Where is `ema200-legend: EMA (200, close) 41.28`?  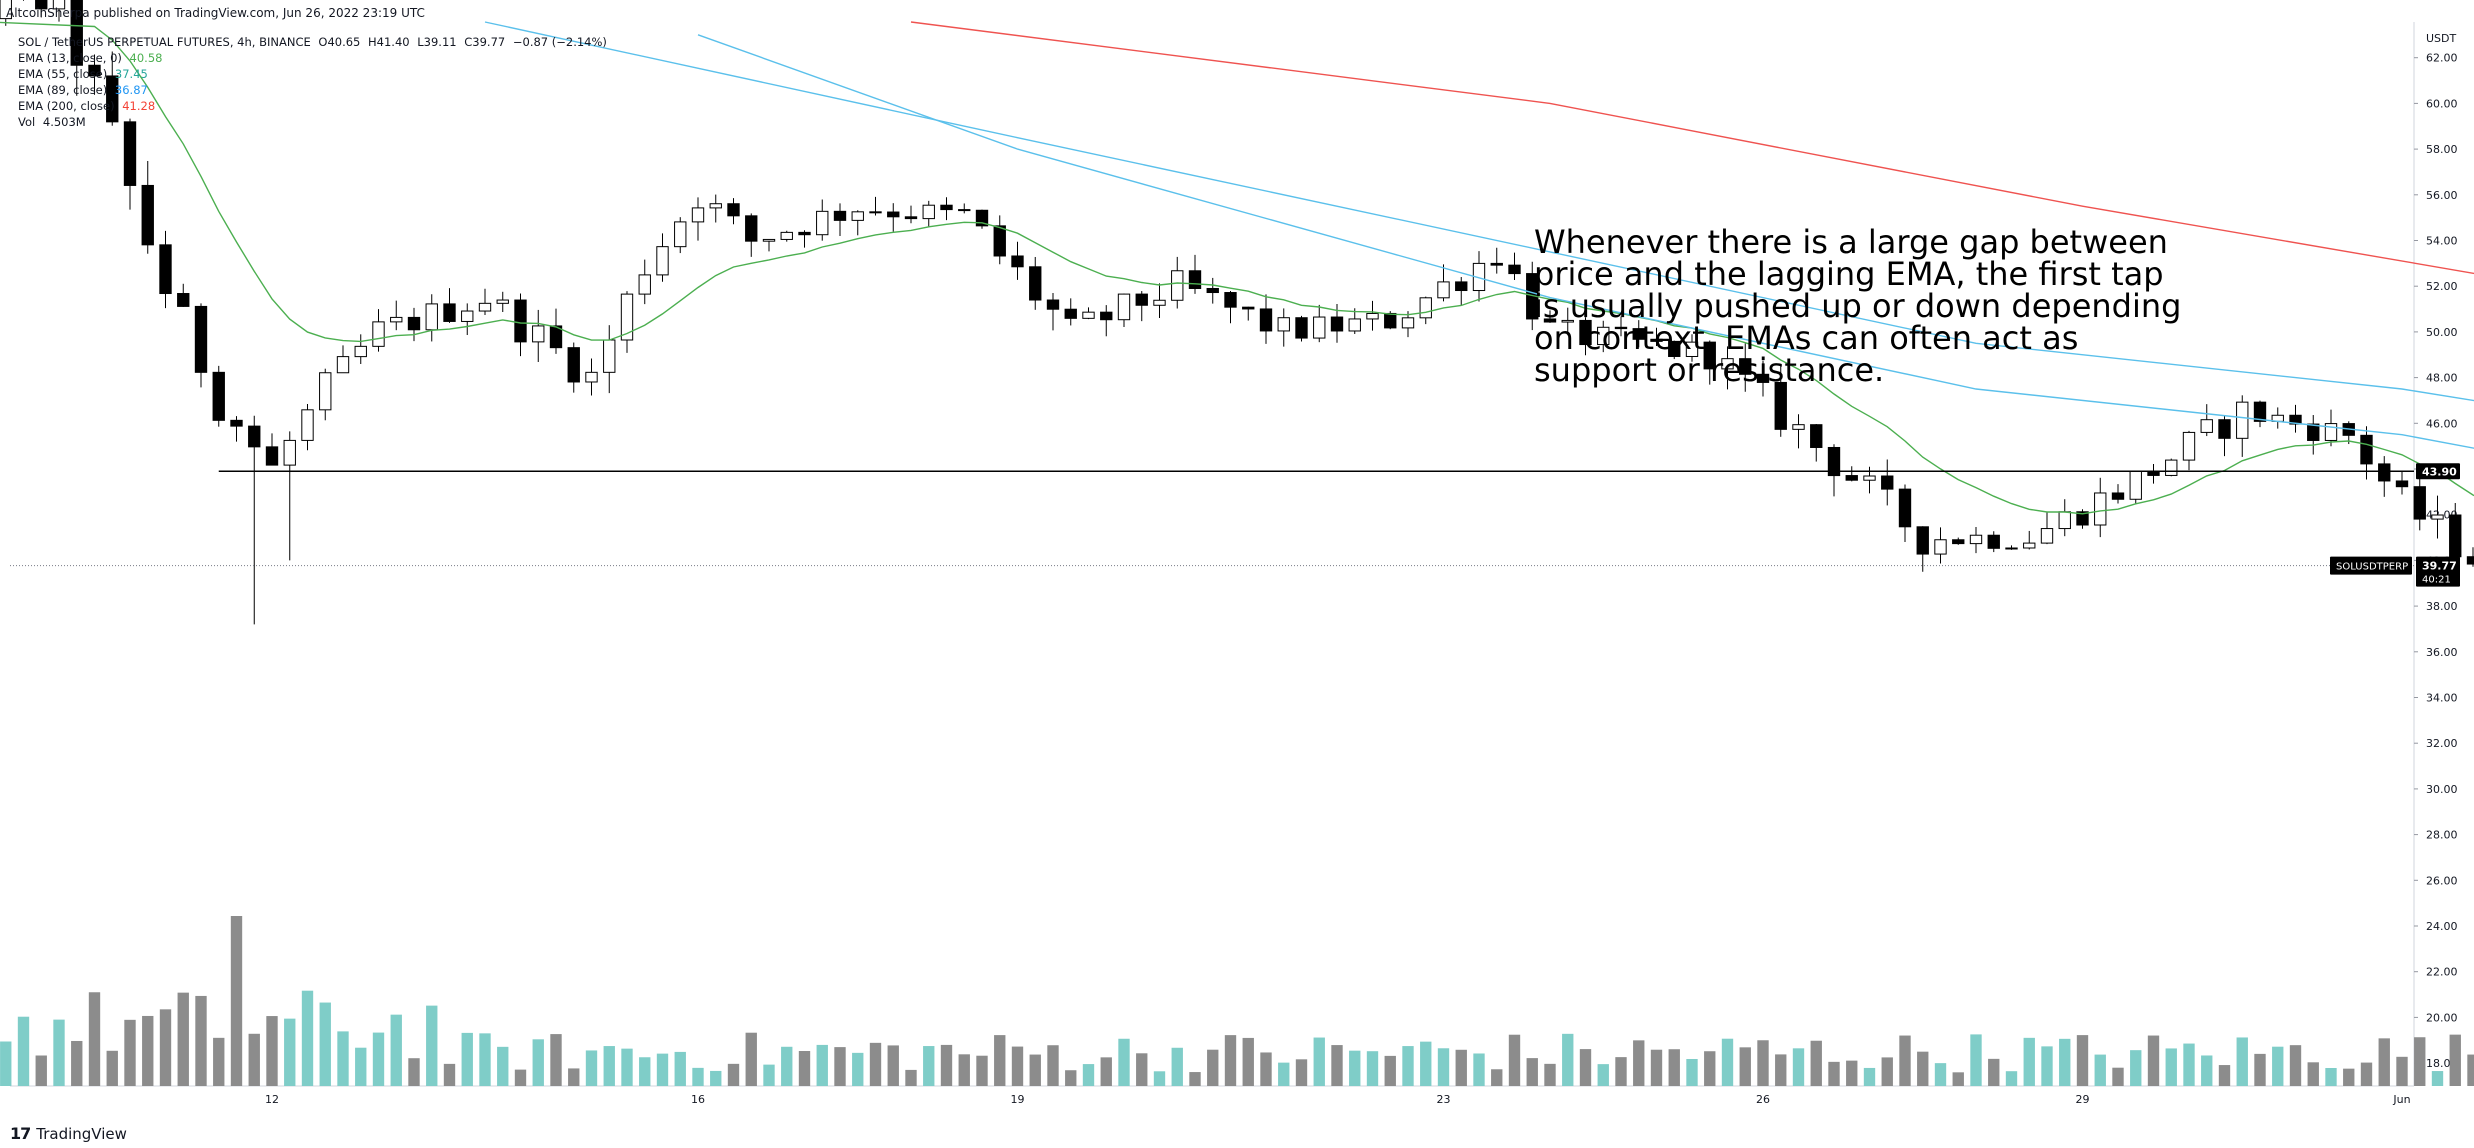 ema200-legend: EMA (200, close) 41.28 is located at coordinates (87, 106).